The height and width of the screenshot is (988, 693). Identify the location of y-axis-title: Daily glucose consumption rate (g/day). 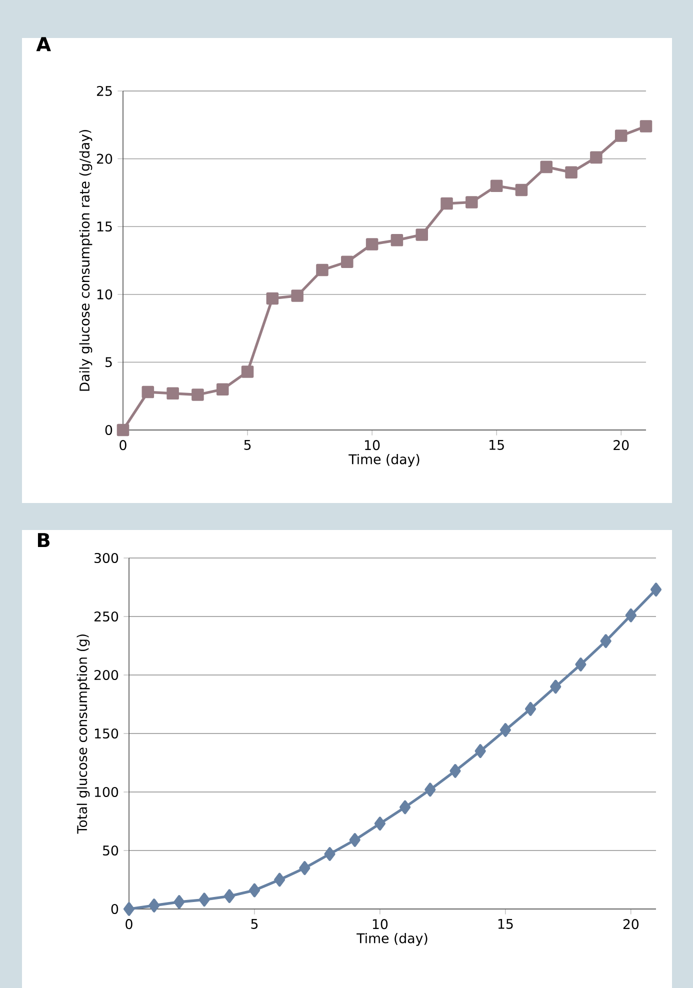
(85, 260).